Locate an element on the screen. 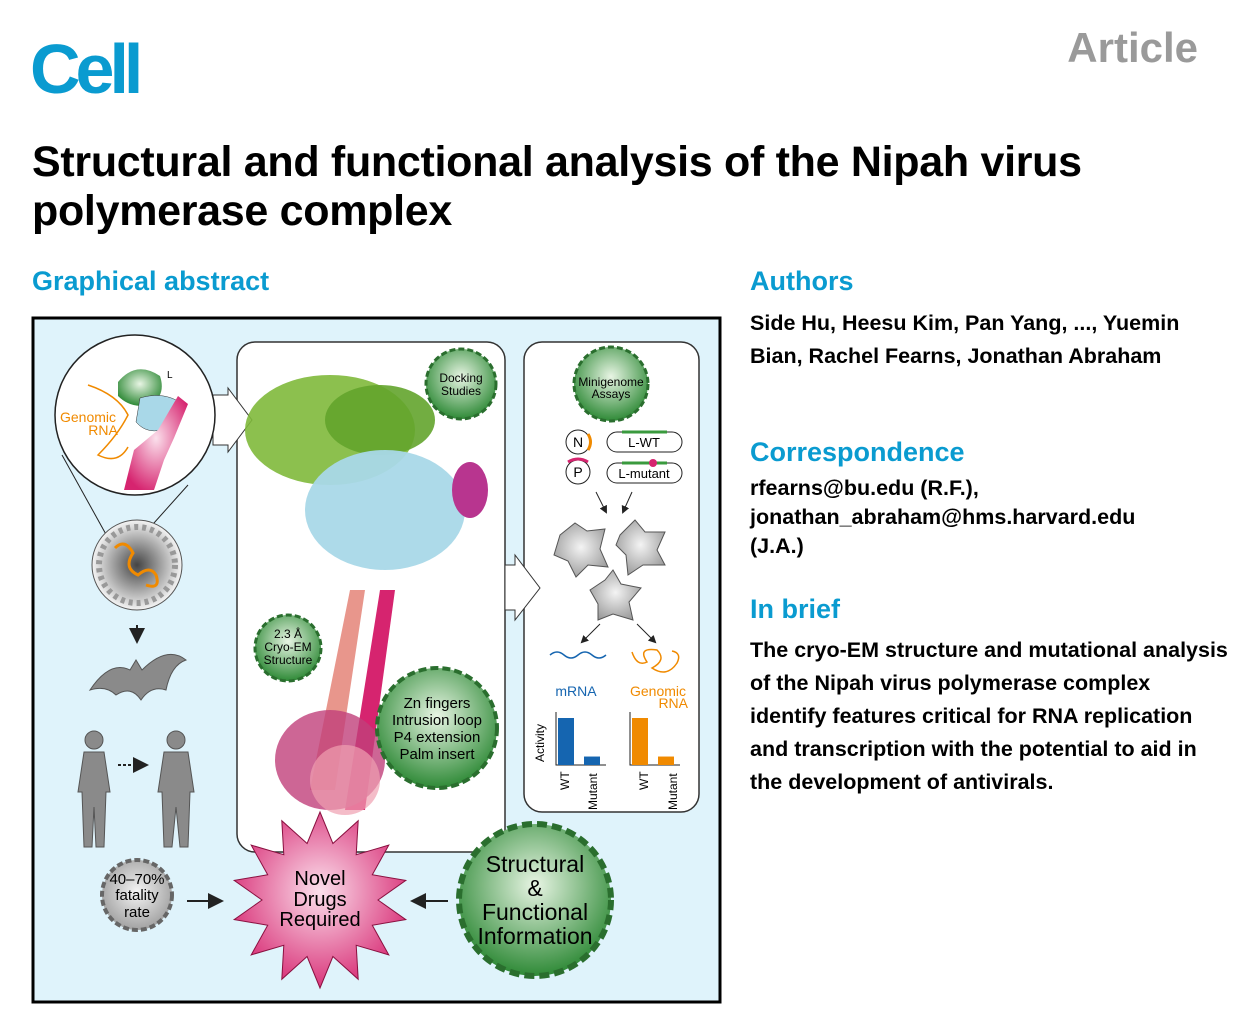  svg-text: Structural is located at coordinates (535, 864).